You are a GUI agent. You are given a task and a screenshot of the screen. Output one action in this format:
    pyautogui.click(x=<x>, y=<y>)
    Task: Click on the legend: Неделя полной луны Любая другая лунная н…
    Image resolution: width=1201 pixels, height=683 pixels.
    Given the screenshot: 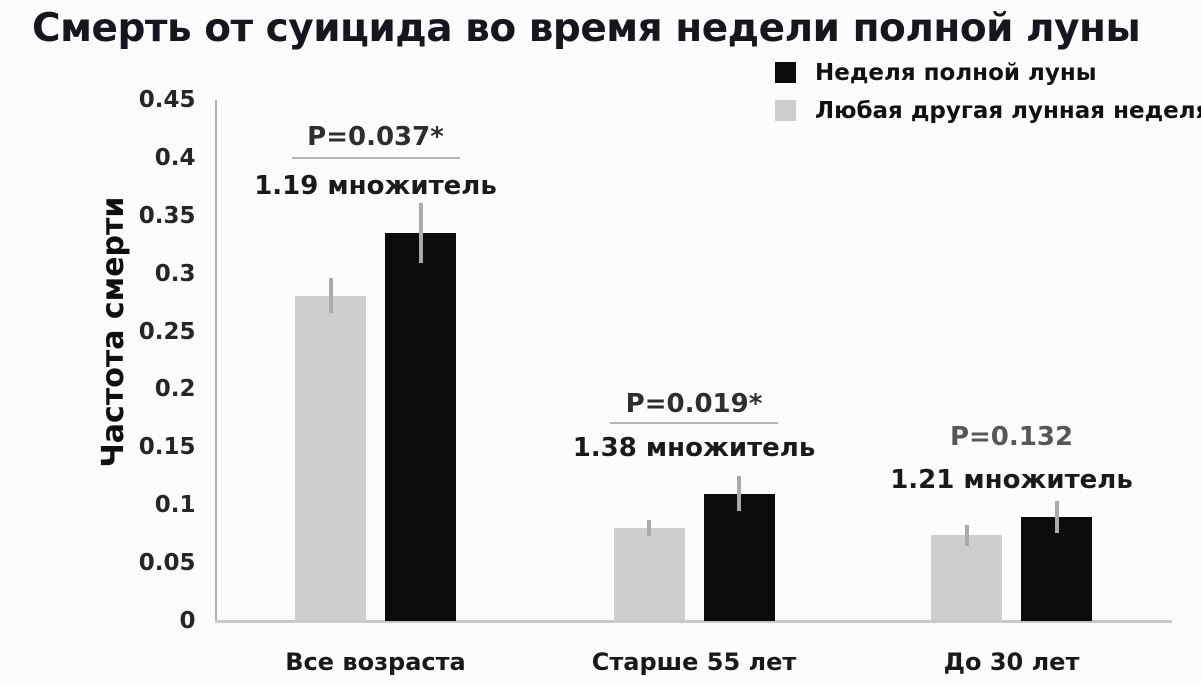 What is the action you would take?
    pyautogui.click(x=988, y=98)
    